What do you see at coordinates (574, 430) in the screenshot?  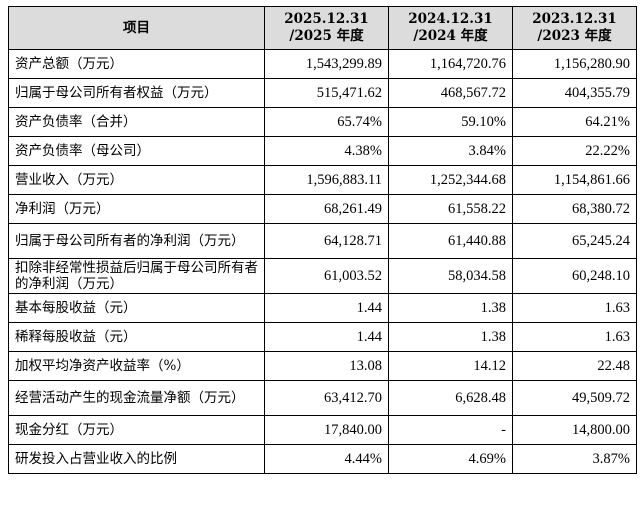 I see `cell-2023: 14,800.00` at bounding box center [574, 430].